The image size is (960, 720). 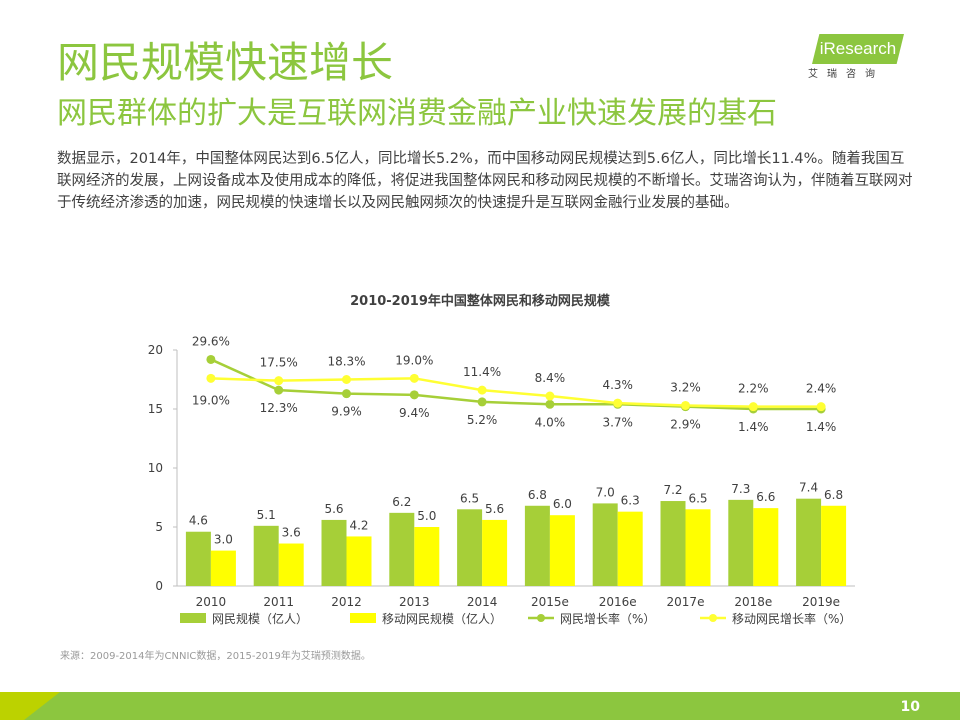 What do you see at coordinates (363, 618) in the screenshot?
I see `legend-swatch-mobile` at bounding box center [363, 618].